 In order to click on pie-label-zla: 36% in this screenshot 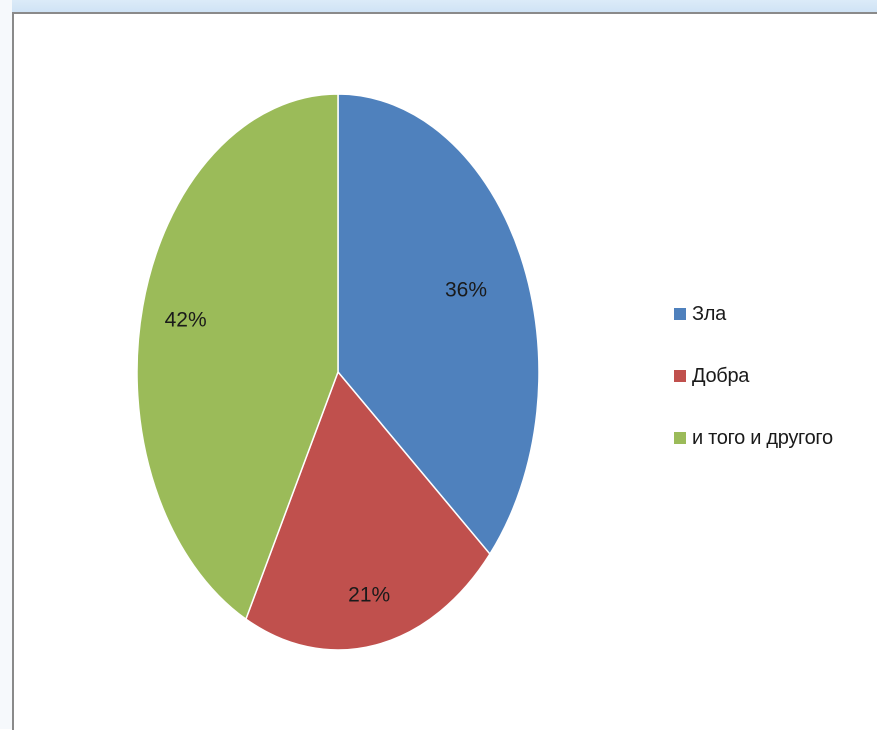, I will do `click(466, 290)`.